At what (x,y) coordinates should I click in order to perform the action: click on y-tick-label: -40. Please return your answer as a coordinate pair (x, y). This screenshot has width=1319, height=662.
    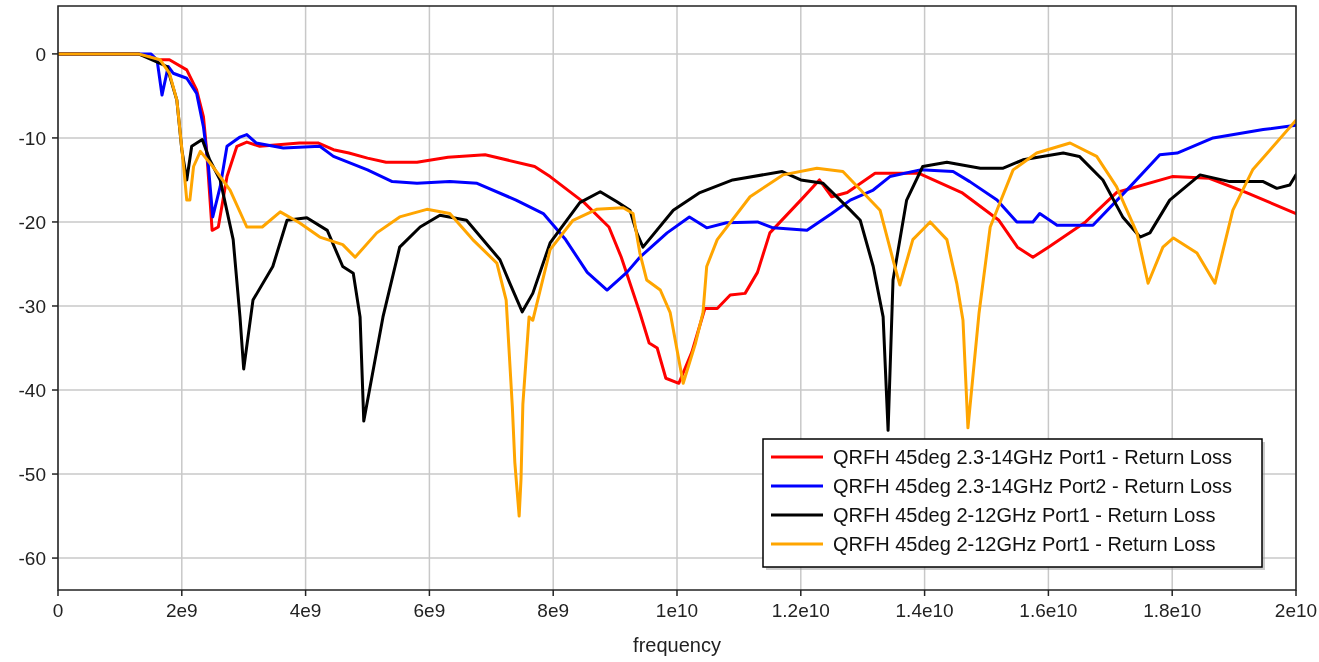
    Looking at the image, I should click on (32, 390).